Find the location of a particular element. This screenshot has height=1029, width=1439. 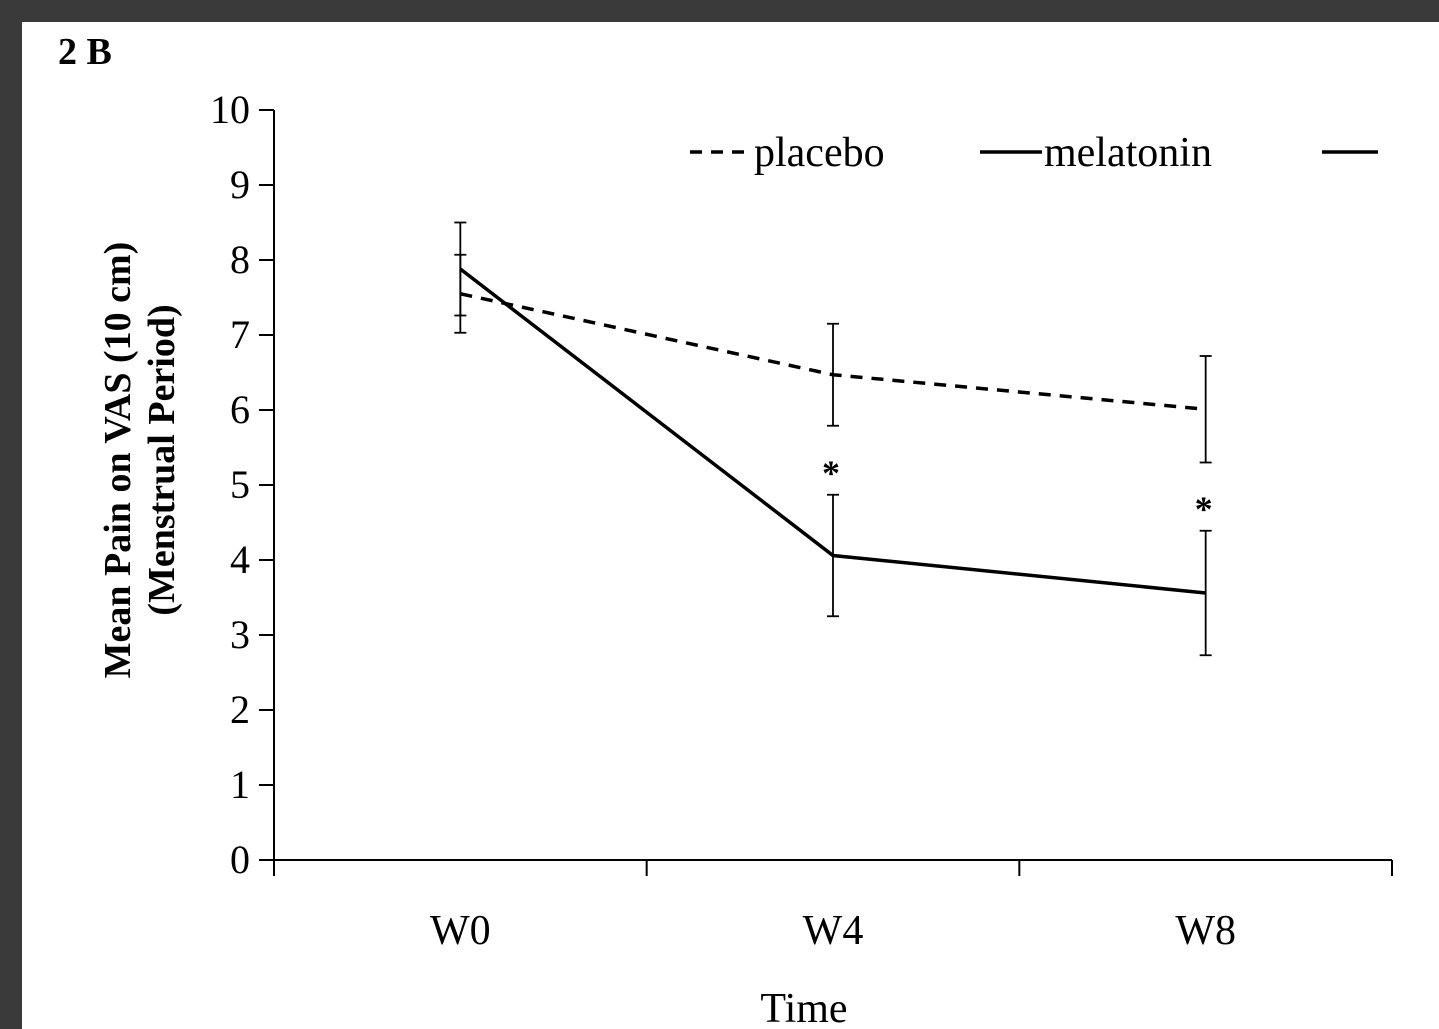

y-tick-label: 8 is located at coordinates (240, 259).